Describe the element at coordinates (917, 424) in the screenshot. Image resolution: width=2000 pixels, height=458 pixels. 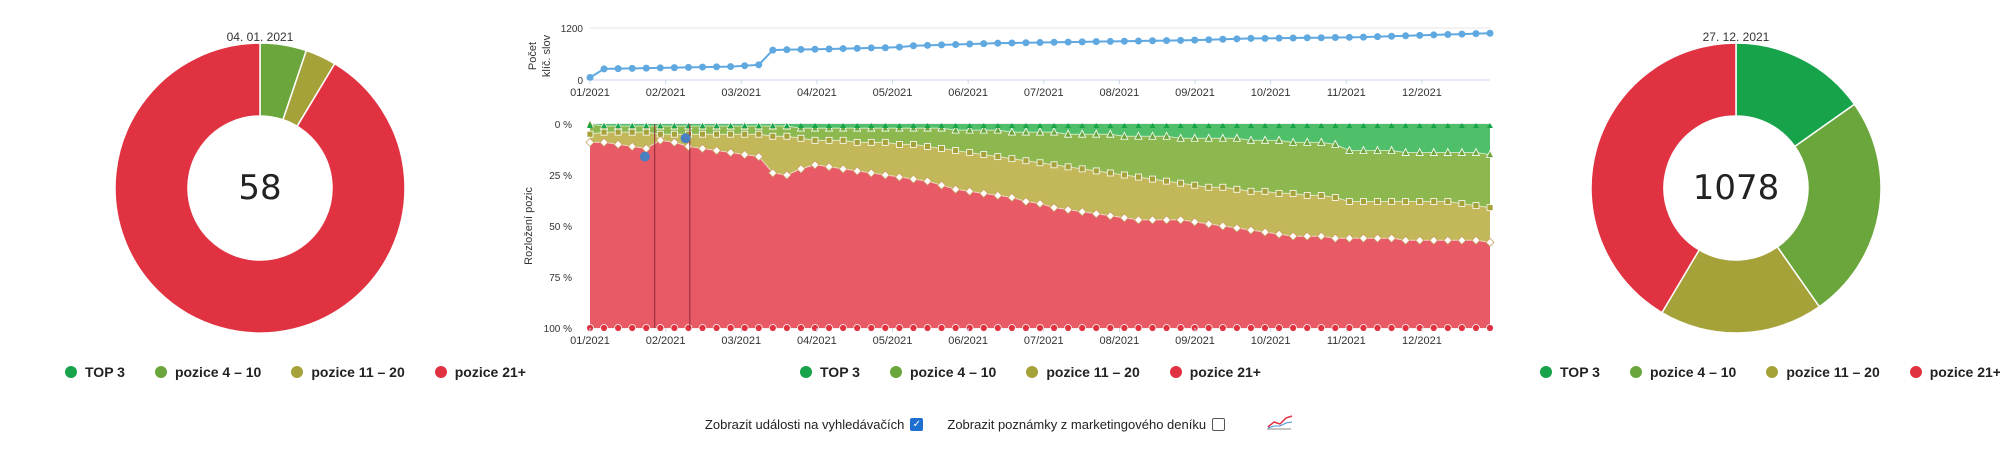
I see `events-checkbox: ✓` at that location.